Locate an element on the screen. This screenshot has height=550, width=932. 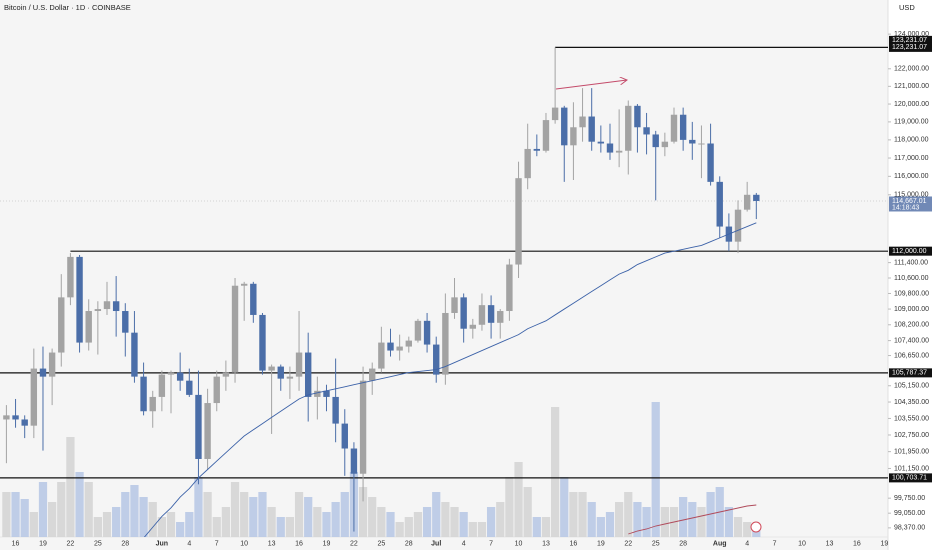
level-label-box: 105,787.37 is located at coordinates (910, 373).